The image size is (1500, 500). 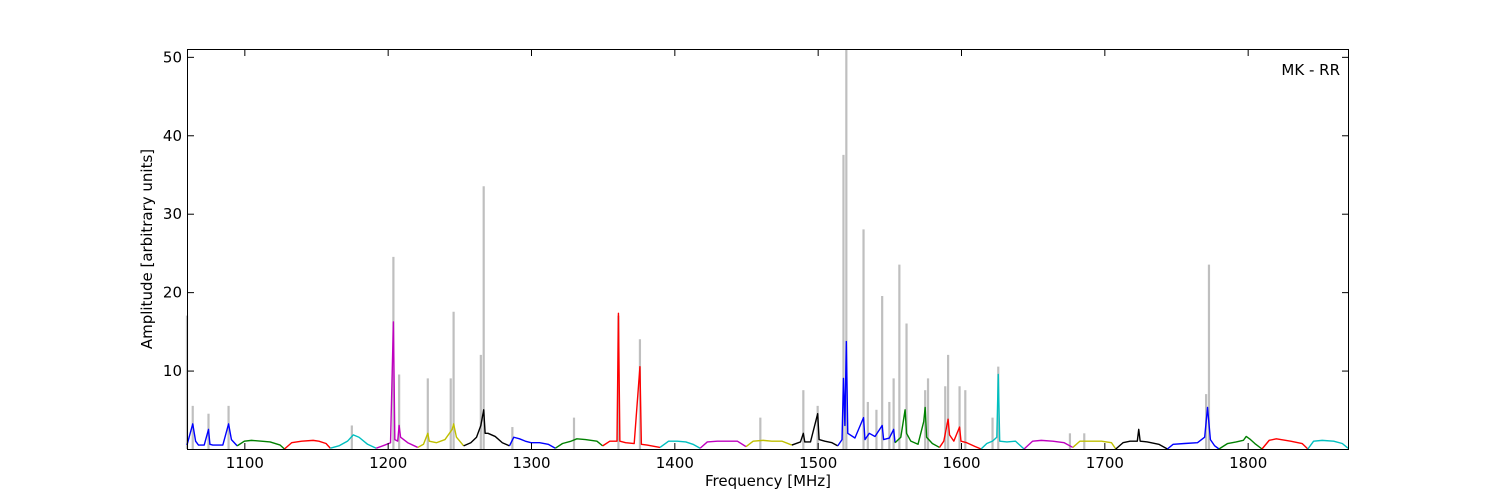 What do you see at coordinates (1105, 463) in the screenshot?
I see `x-tick-label: 1700` at bounding box center [1105, 463].